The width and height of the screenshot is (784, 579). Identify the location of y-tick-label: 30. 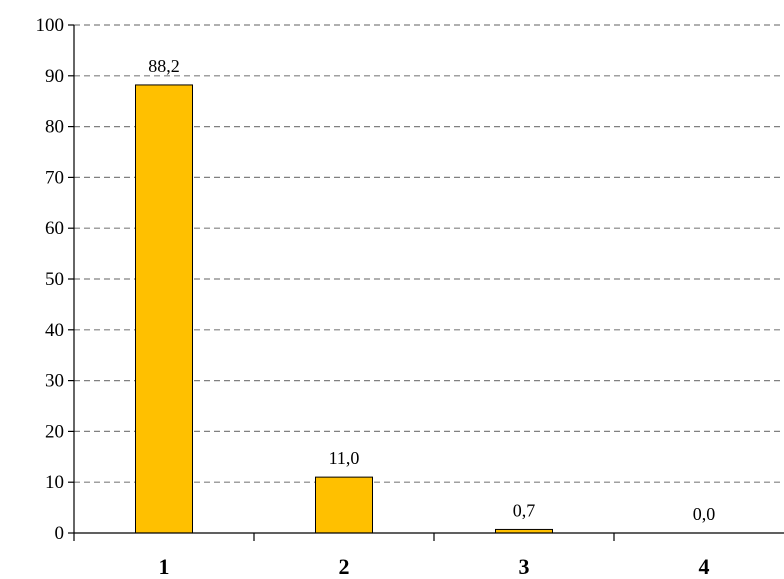
(54, 381).